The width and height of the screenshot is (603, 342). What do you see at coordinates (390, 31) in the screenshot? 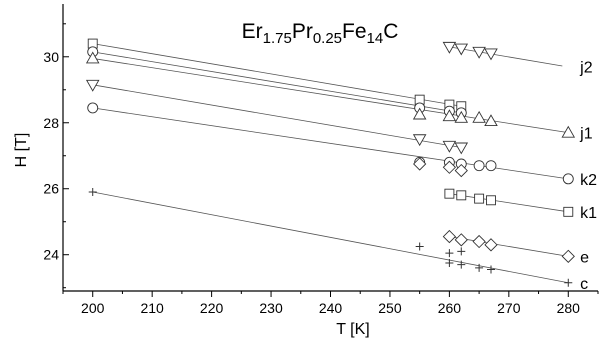
I see `title-part: C` at bounding box center [390, 31].